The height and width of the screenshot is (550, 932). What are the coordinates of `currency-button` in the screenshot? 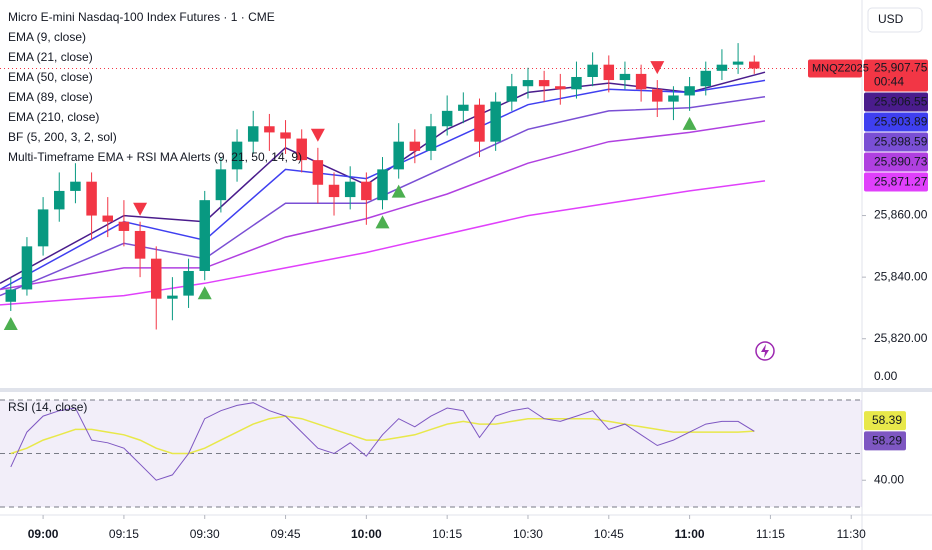 It's located at (895, 20).